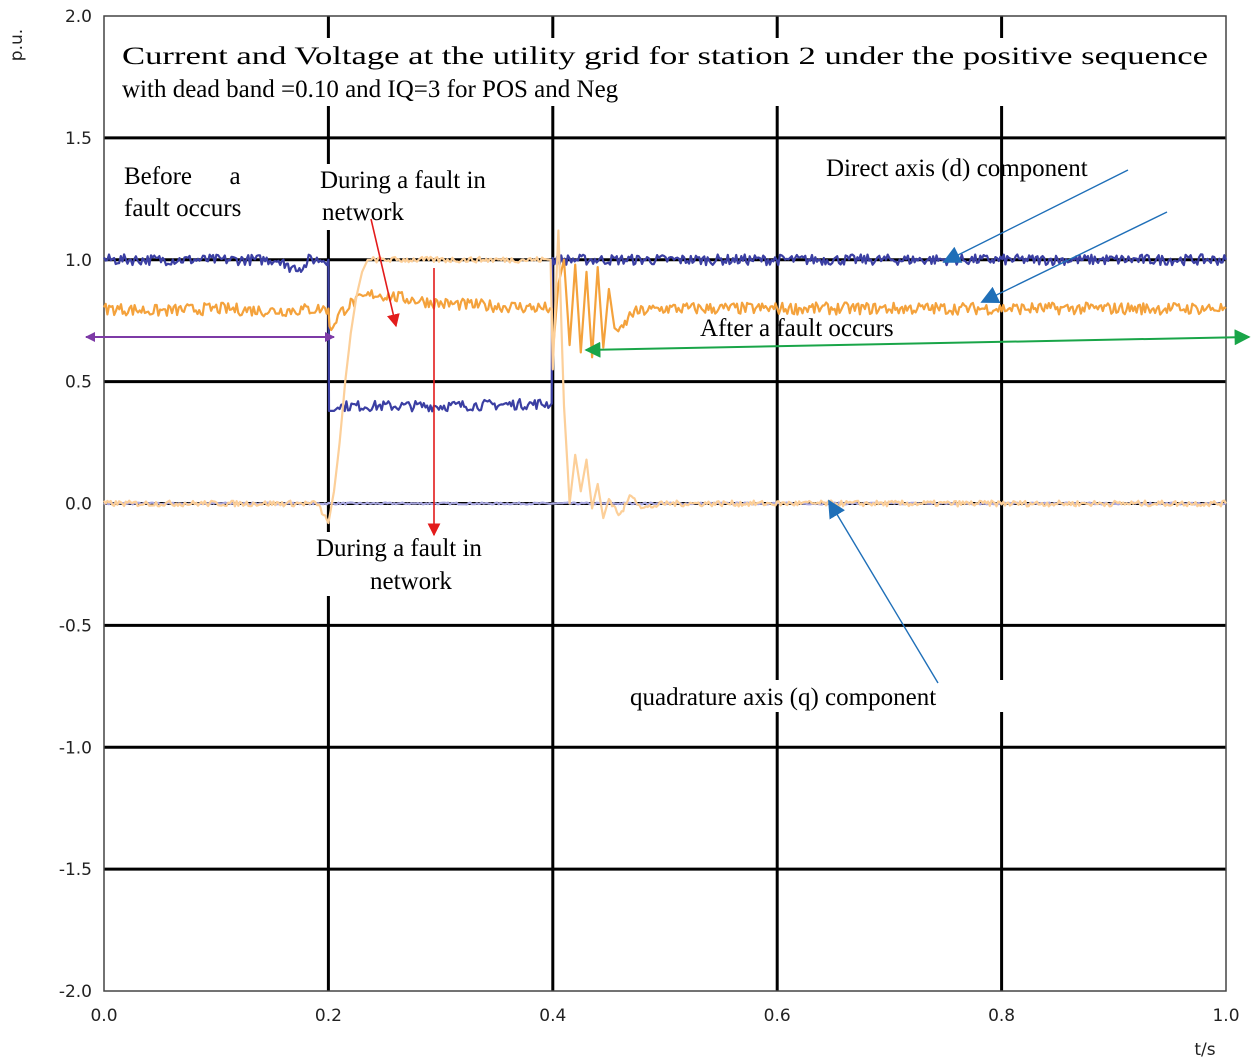  Describe the element at coordinates (75, 992) in the screenshot. I see `y-tick-label: -2.0` at that location.